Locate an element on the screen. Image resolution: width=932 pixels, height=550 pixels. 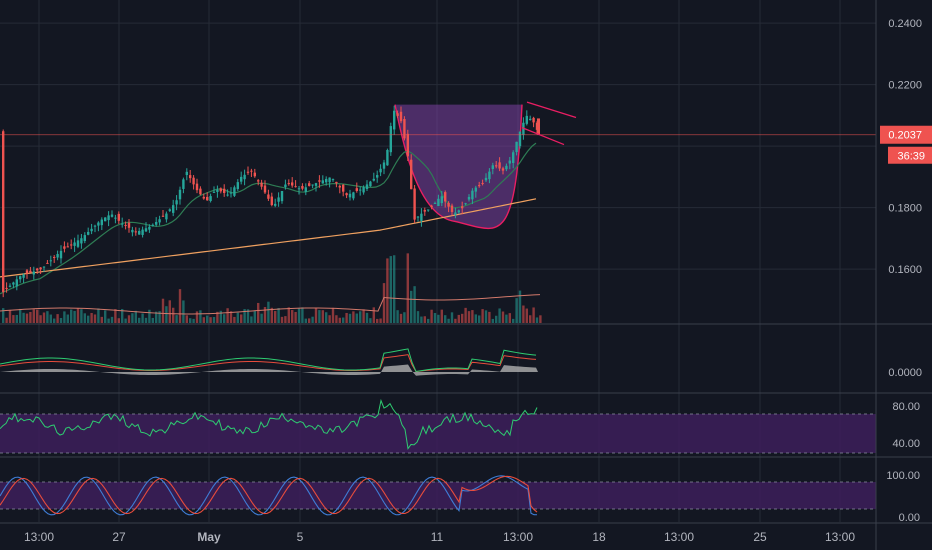
stochastic-pane is located at coordinates (438, 495).